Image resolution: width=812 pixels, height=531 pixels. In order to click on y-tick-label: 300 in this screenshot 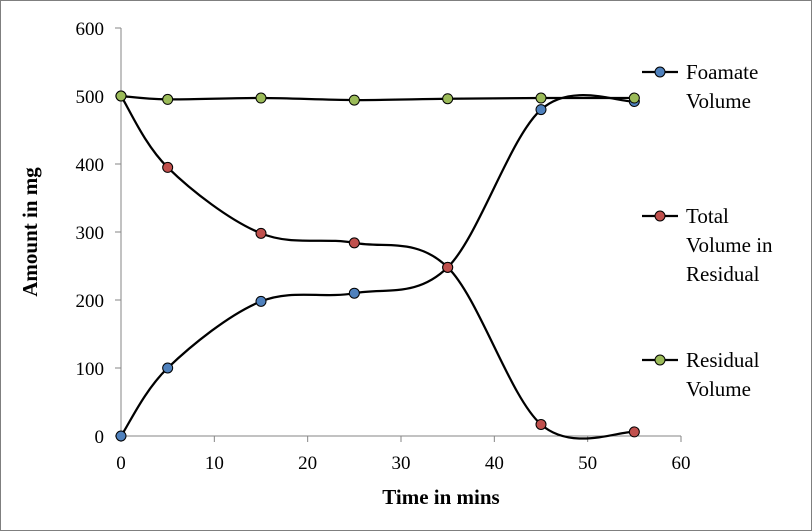, I will do `click(90, 233)`.